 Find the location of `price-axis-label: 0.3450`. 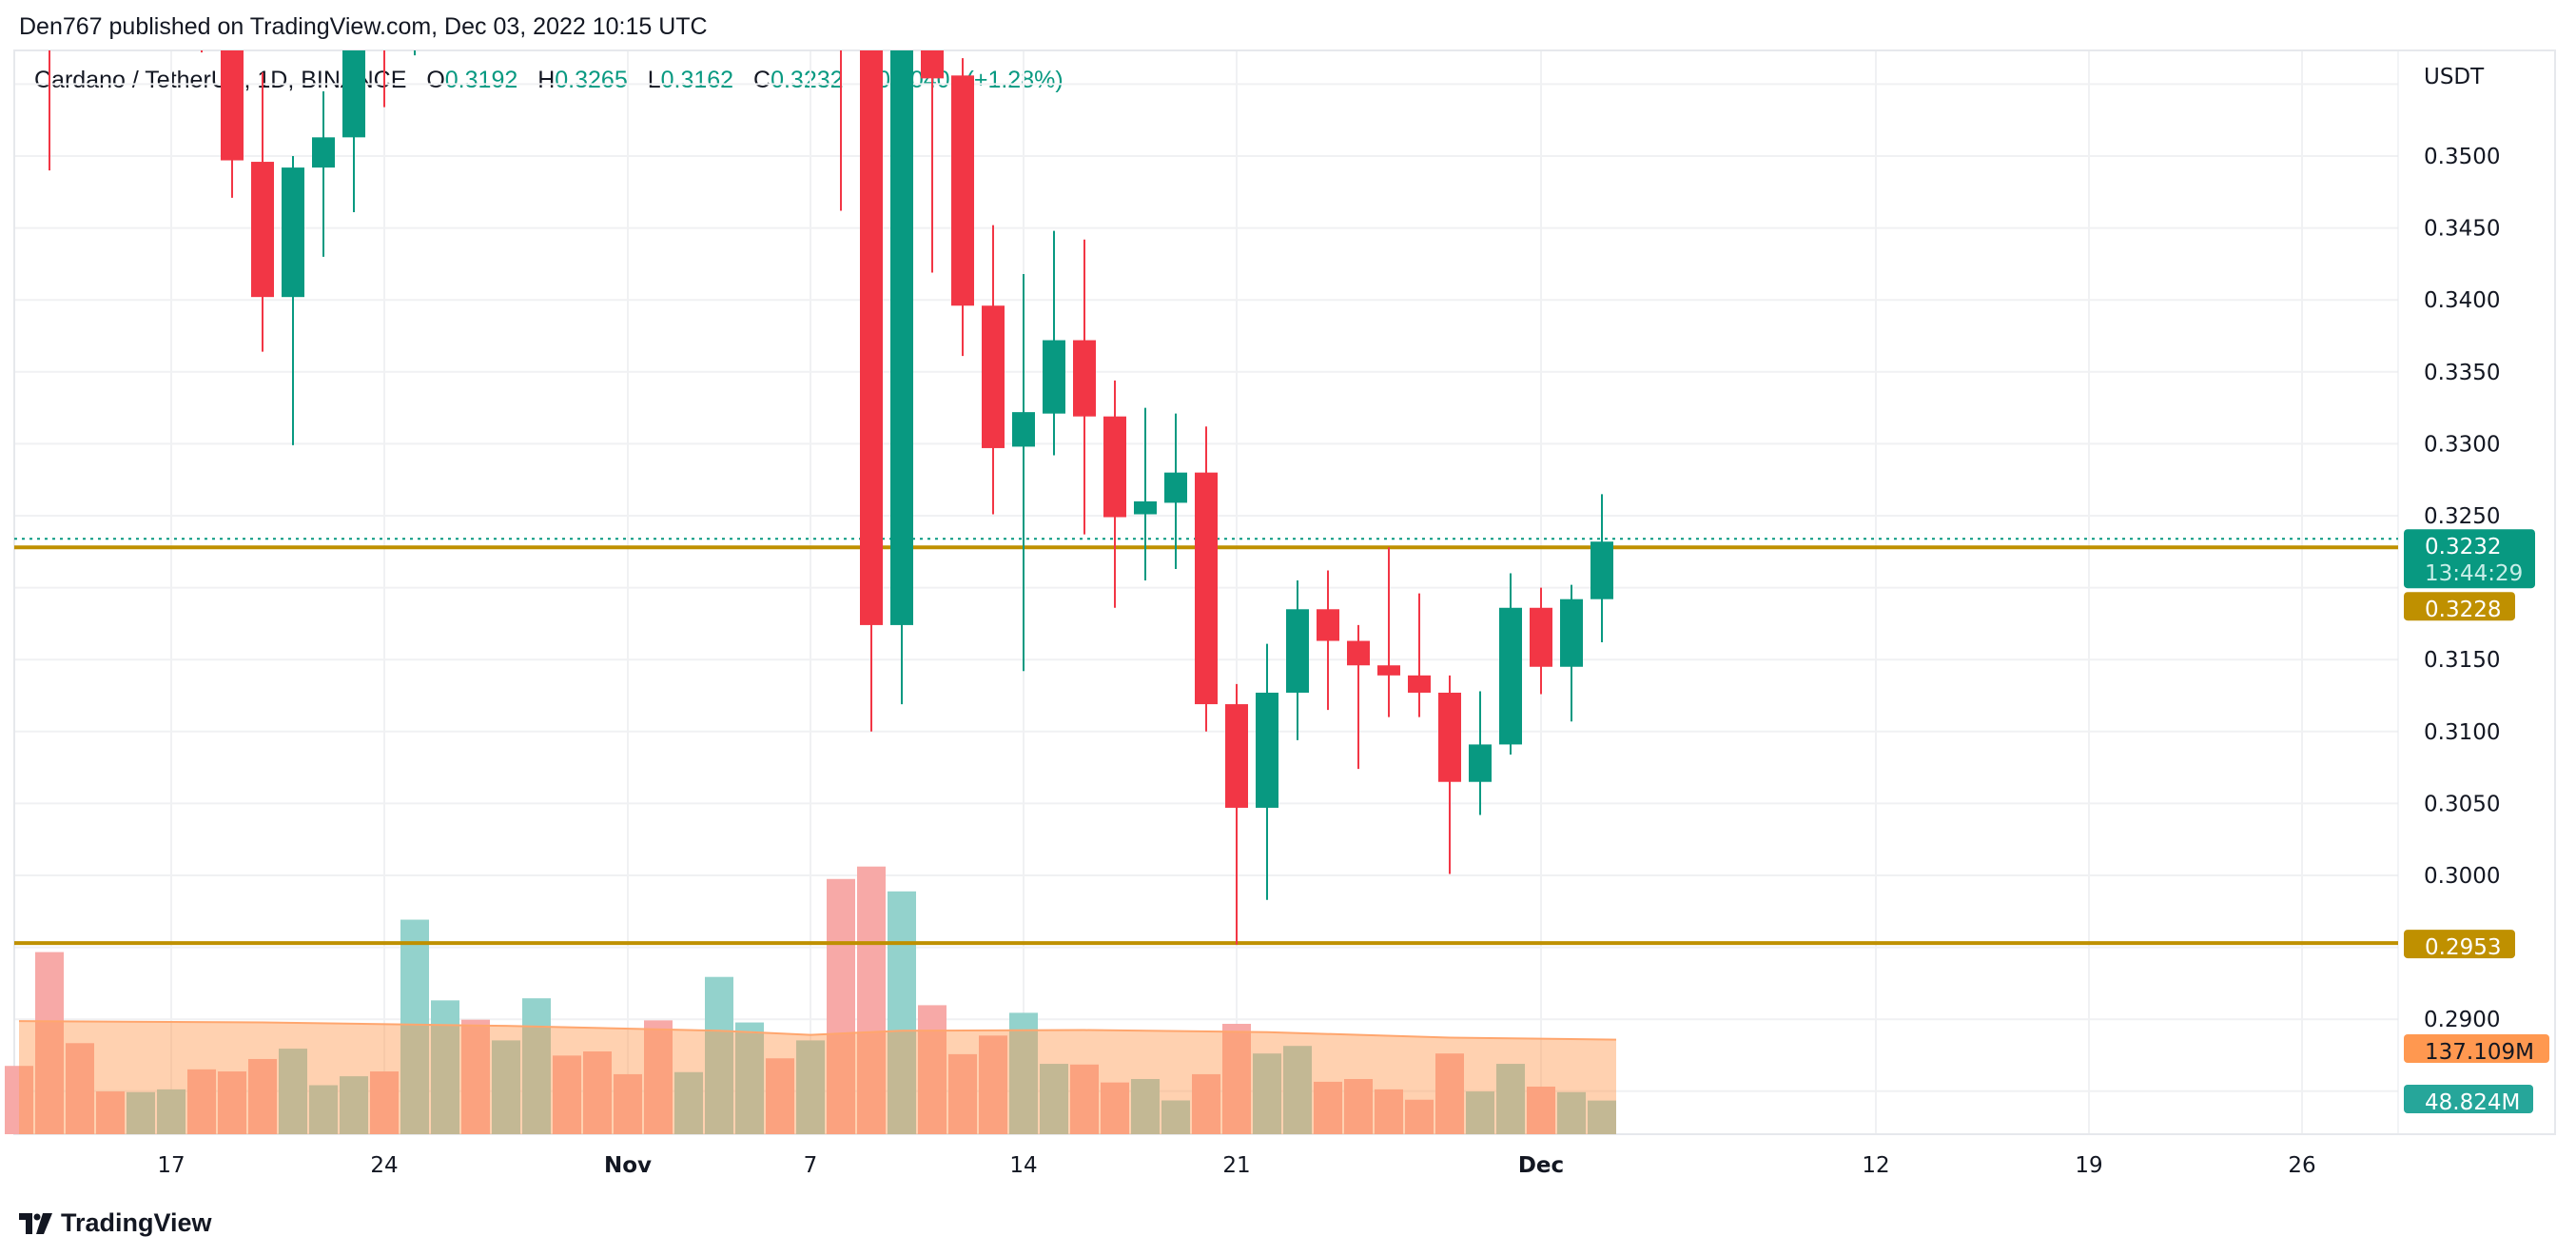

price-axis-label: 0.3450 is located at coordinates (2462, 229).